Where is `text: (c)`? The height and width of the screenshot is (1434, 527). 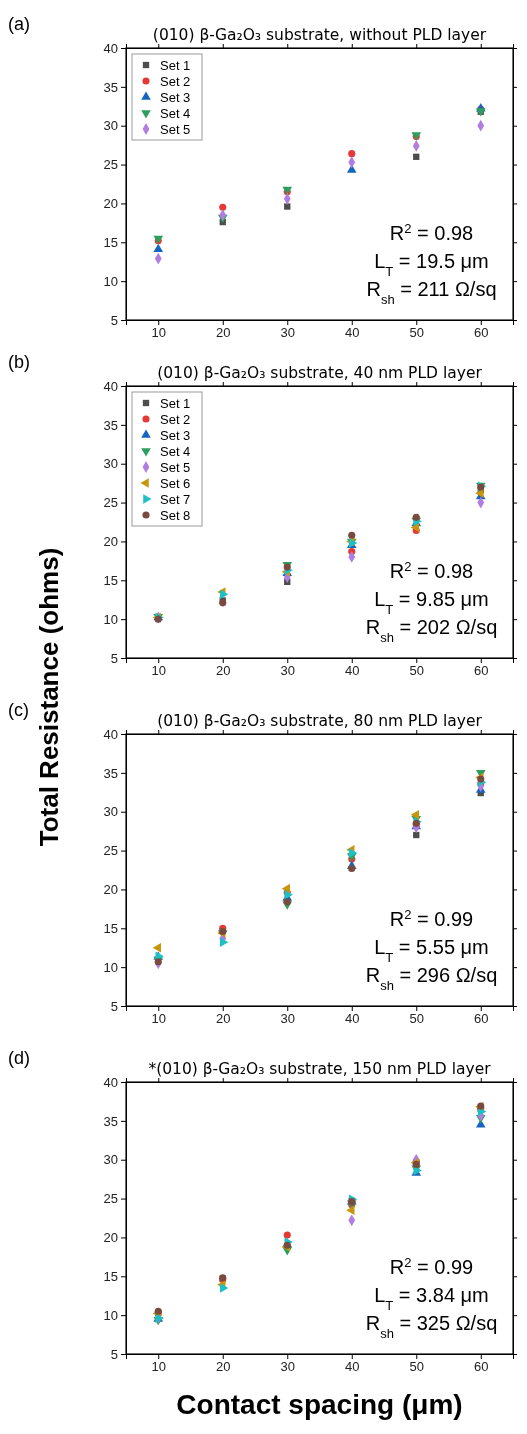 text: (c) is located at coordinates (18, 710).